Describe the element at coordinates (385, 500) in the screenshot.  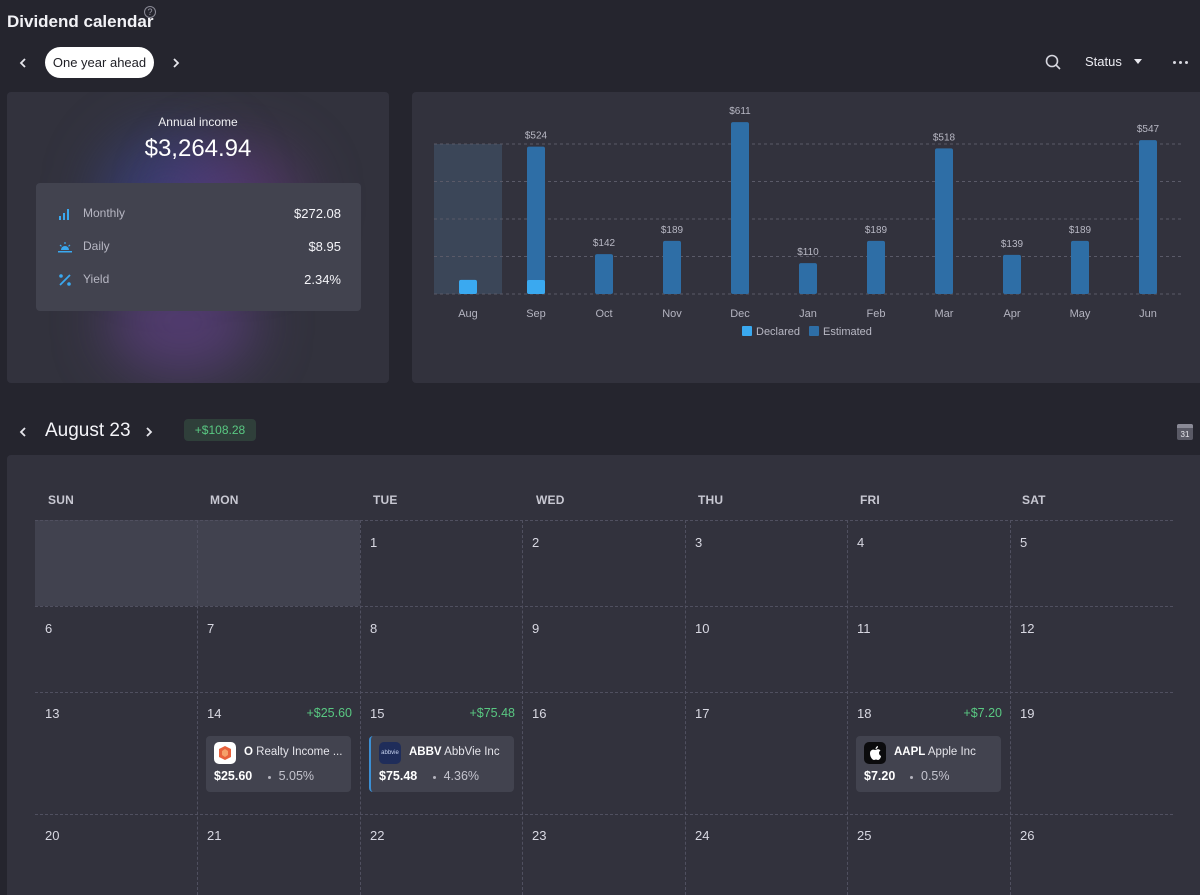
I see `weekday-header: TUE` at that location.